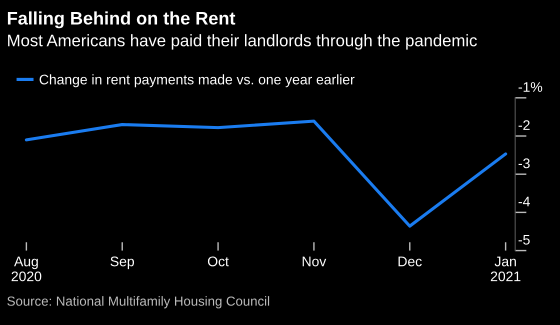 The image size is (560, 325). Describe the element at coordinates (242, 42) in the screenshot. I see `chart-subtitle: Most Americans have paid their landlords through the pandemic` at that location.